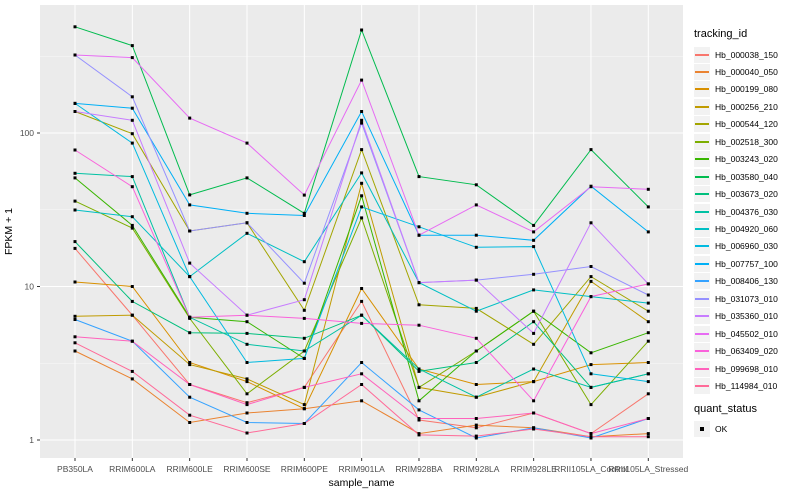  What do you see at coordinates (476, 469) in the screenshot?
I see `x-tick-label: RRIM928LA` at bounding box center [476, 469].